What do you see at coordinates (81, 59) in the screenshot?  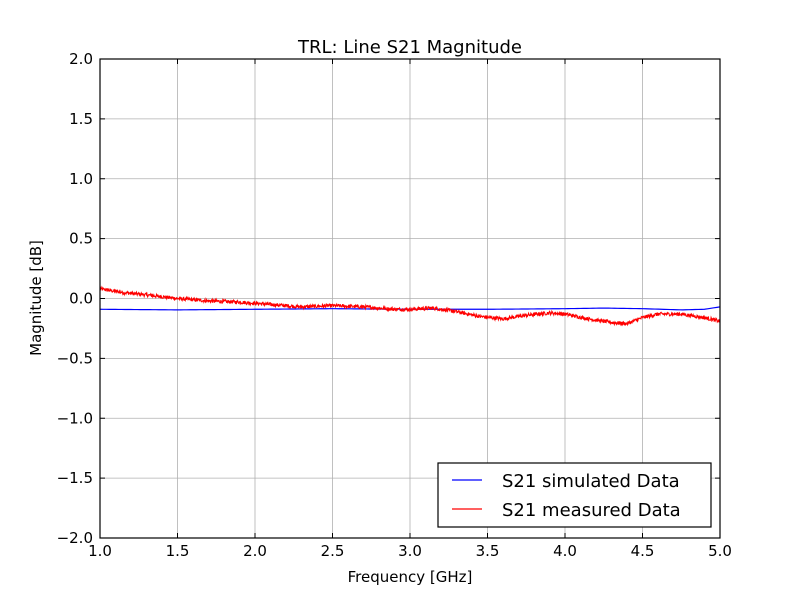 I see `y-tick-label: 2.0` at bounding box center [81, 59].